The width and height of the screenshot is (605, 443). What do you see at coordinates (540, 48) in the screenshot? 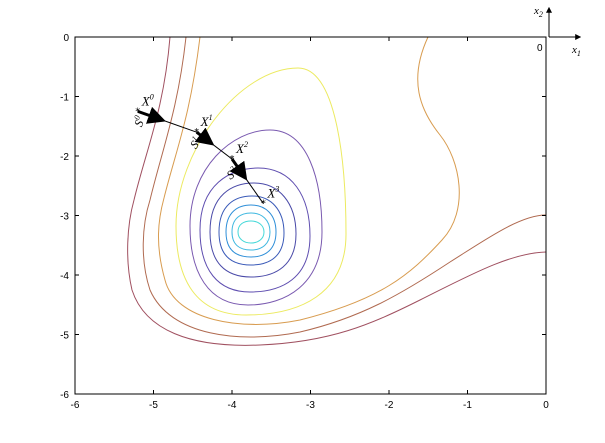
I see `inset-origin-label: 0` at bounding box center [540, 48].